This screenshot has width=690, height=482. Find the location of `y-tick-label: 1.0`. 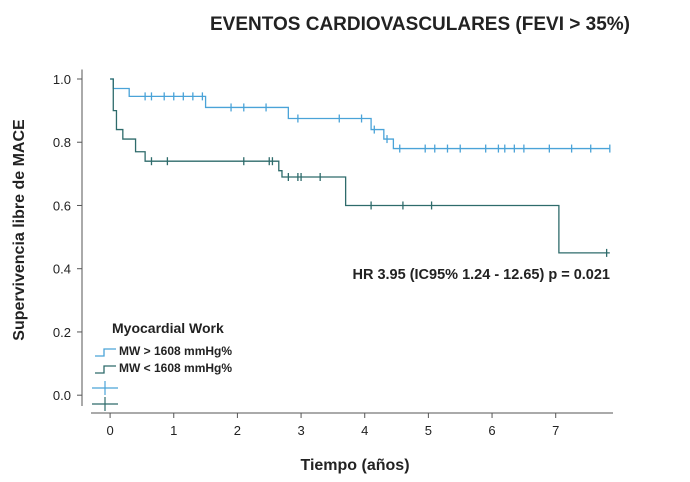

y-tick-label: 1.0 is located at coordinates (62, 79).